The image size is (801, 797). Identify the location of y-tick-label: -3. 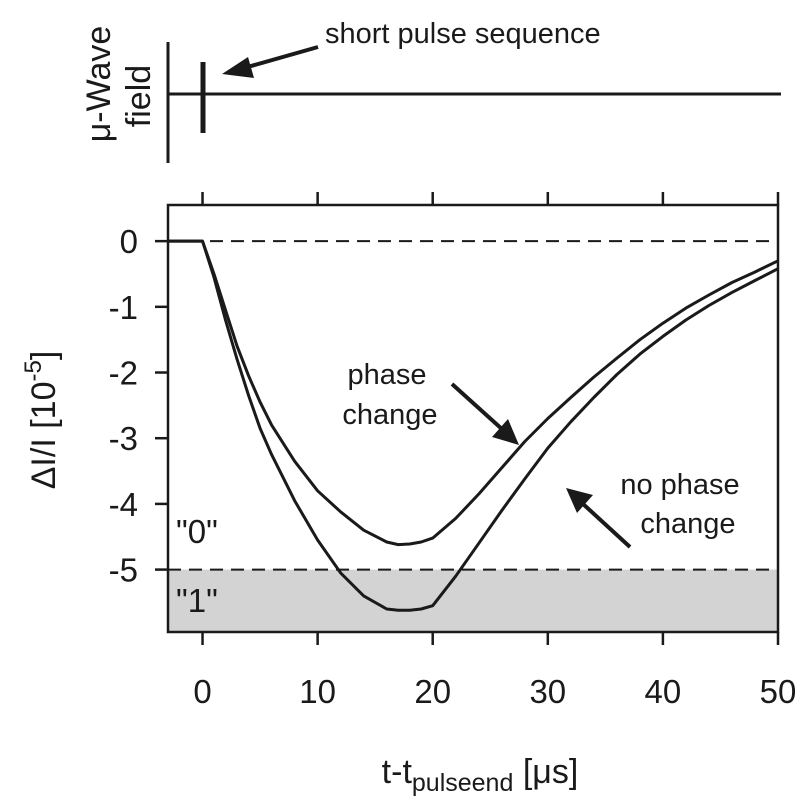
(123, 438).